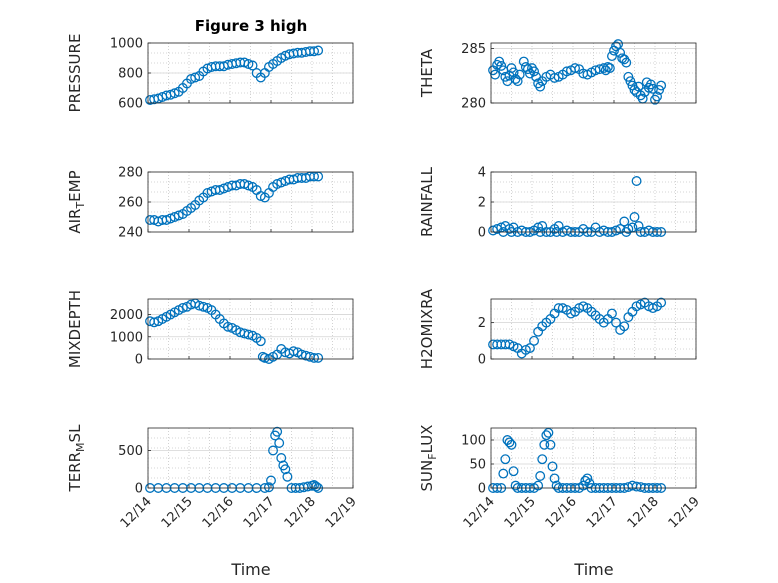  What do you see at coordinates (76, 458) in the screenshot?
I see `y-axis-label: TERRMSL` at bounding box center [76, 458].